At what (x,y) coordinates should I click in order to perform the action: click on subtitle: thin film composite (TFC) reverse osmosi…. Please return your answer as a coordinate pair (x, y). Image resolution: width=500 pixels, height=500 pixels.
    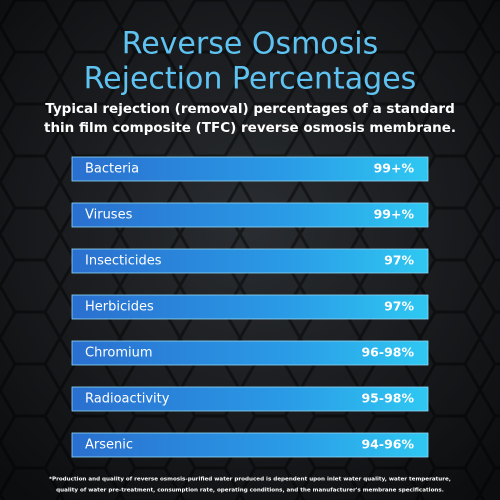
    Looking at the image, I should click on (250, 128).